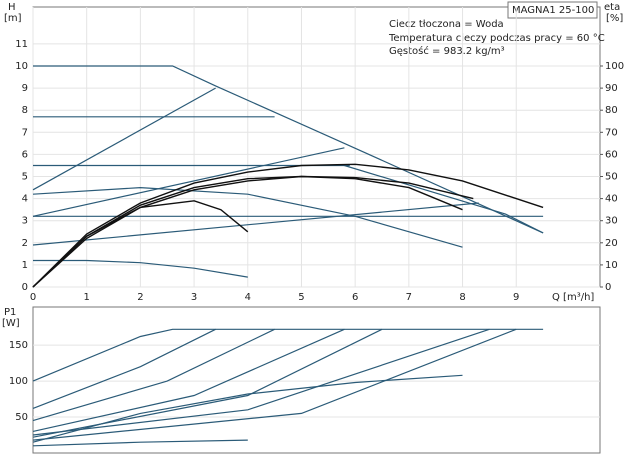  What do you see at coordinates (87, 297) in the screenshot?
I see `x-tick-label: 1` at bounding box center [87, 297].